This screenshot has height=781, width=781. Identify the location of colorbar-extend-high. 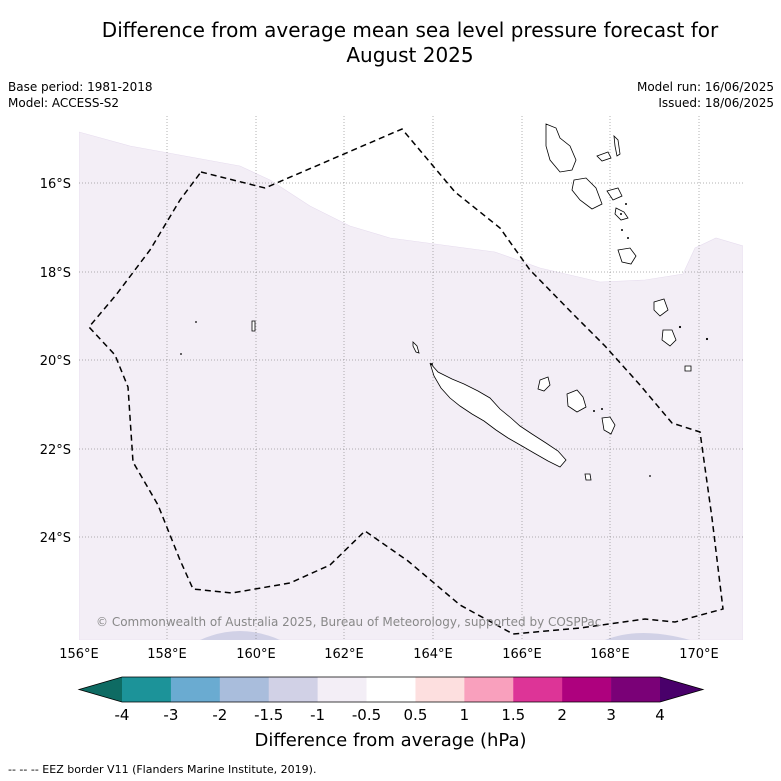
(681, 689).